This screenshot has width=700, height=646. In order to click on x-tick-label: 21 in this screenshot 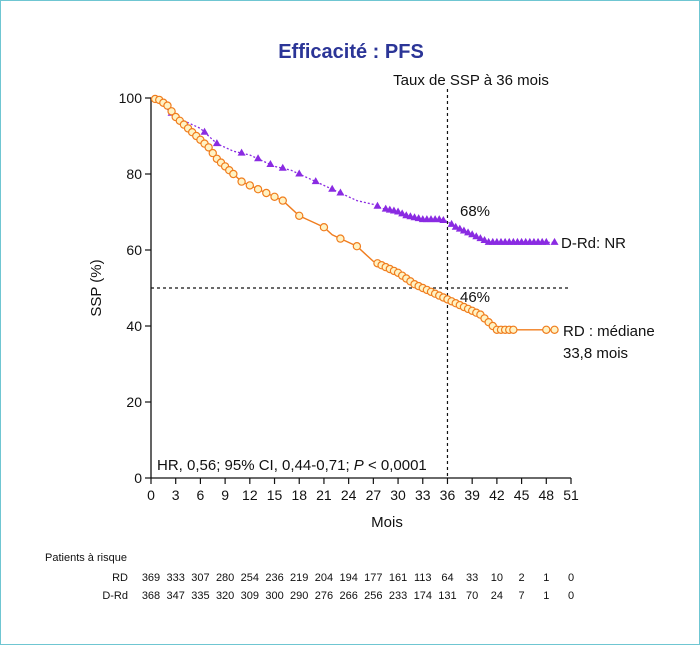, I will do `click(324, 495)`.